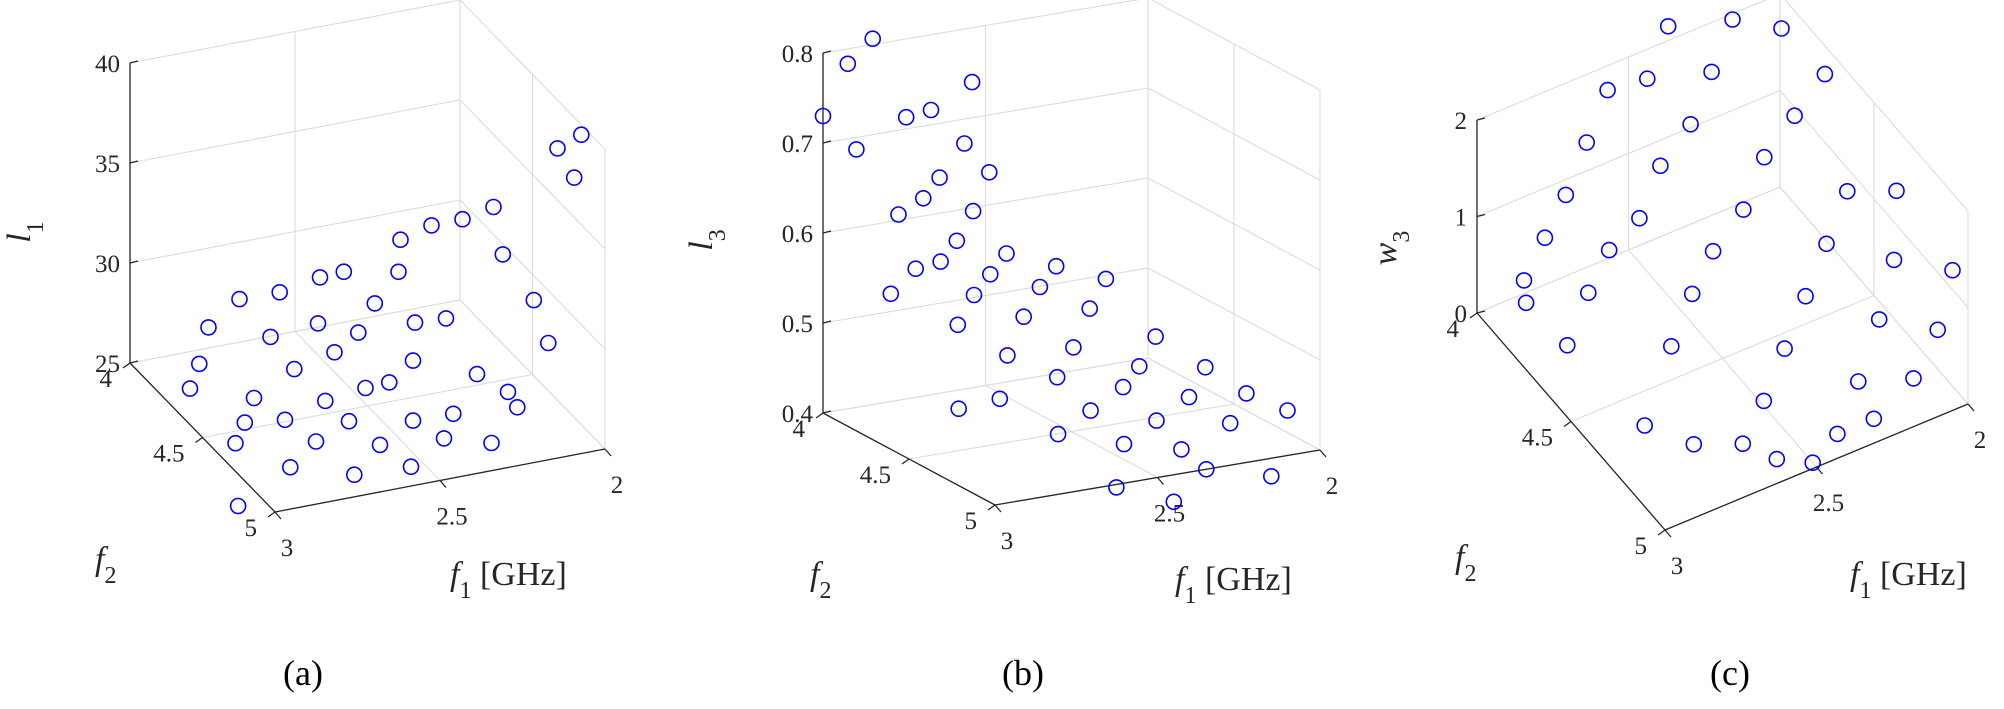 The width and height of the screenshot is (2004, 709). What do you see at coordinates (798, 414) in the screenshot?
I see `z-tick-label: 0.4` at bounding box center [798, 414].